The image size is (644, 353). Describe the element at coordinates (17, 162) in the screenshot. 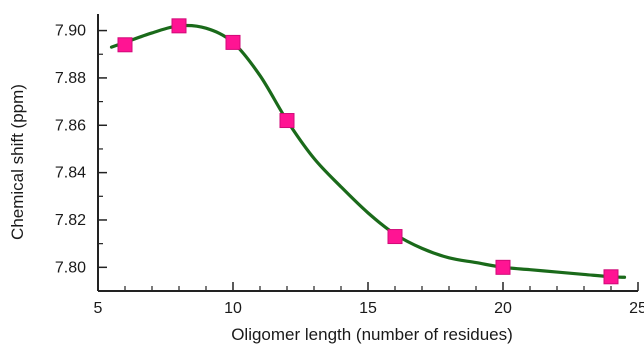

I see `y-axis-title: Chemical shift (ppm)` at that location.